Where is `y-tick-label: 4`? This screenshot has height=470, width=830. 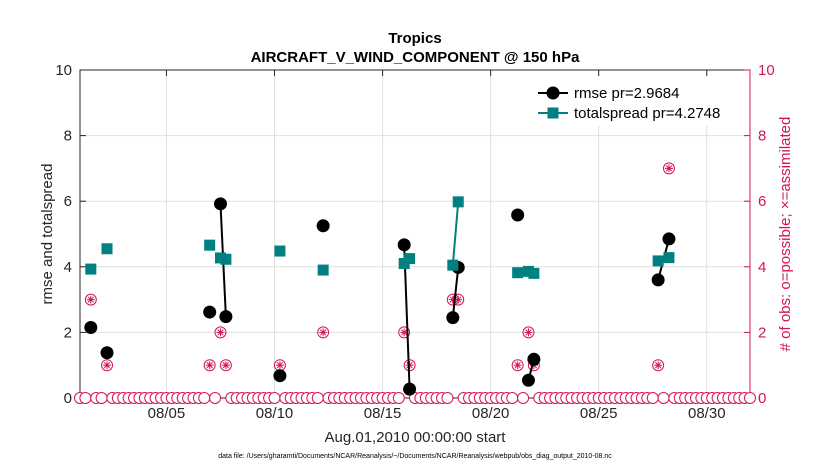
y-tick-label: 4 is located at coordinates (68, 267).